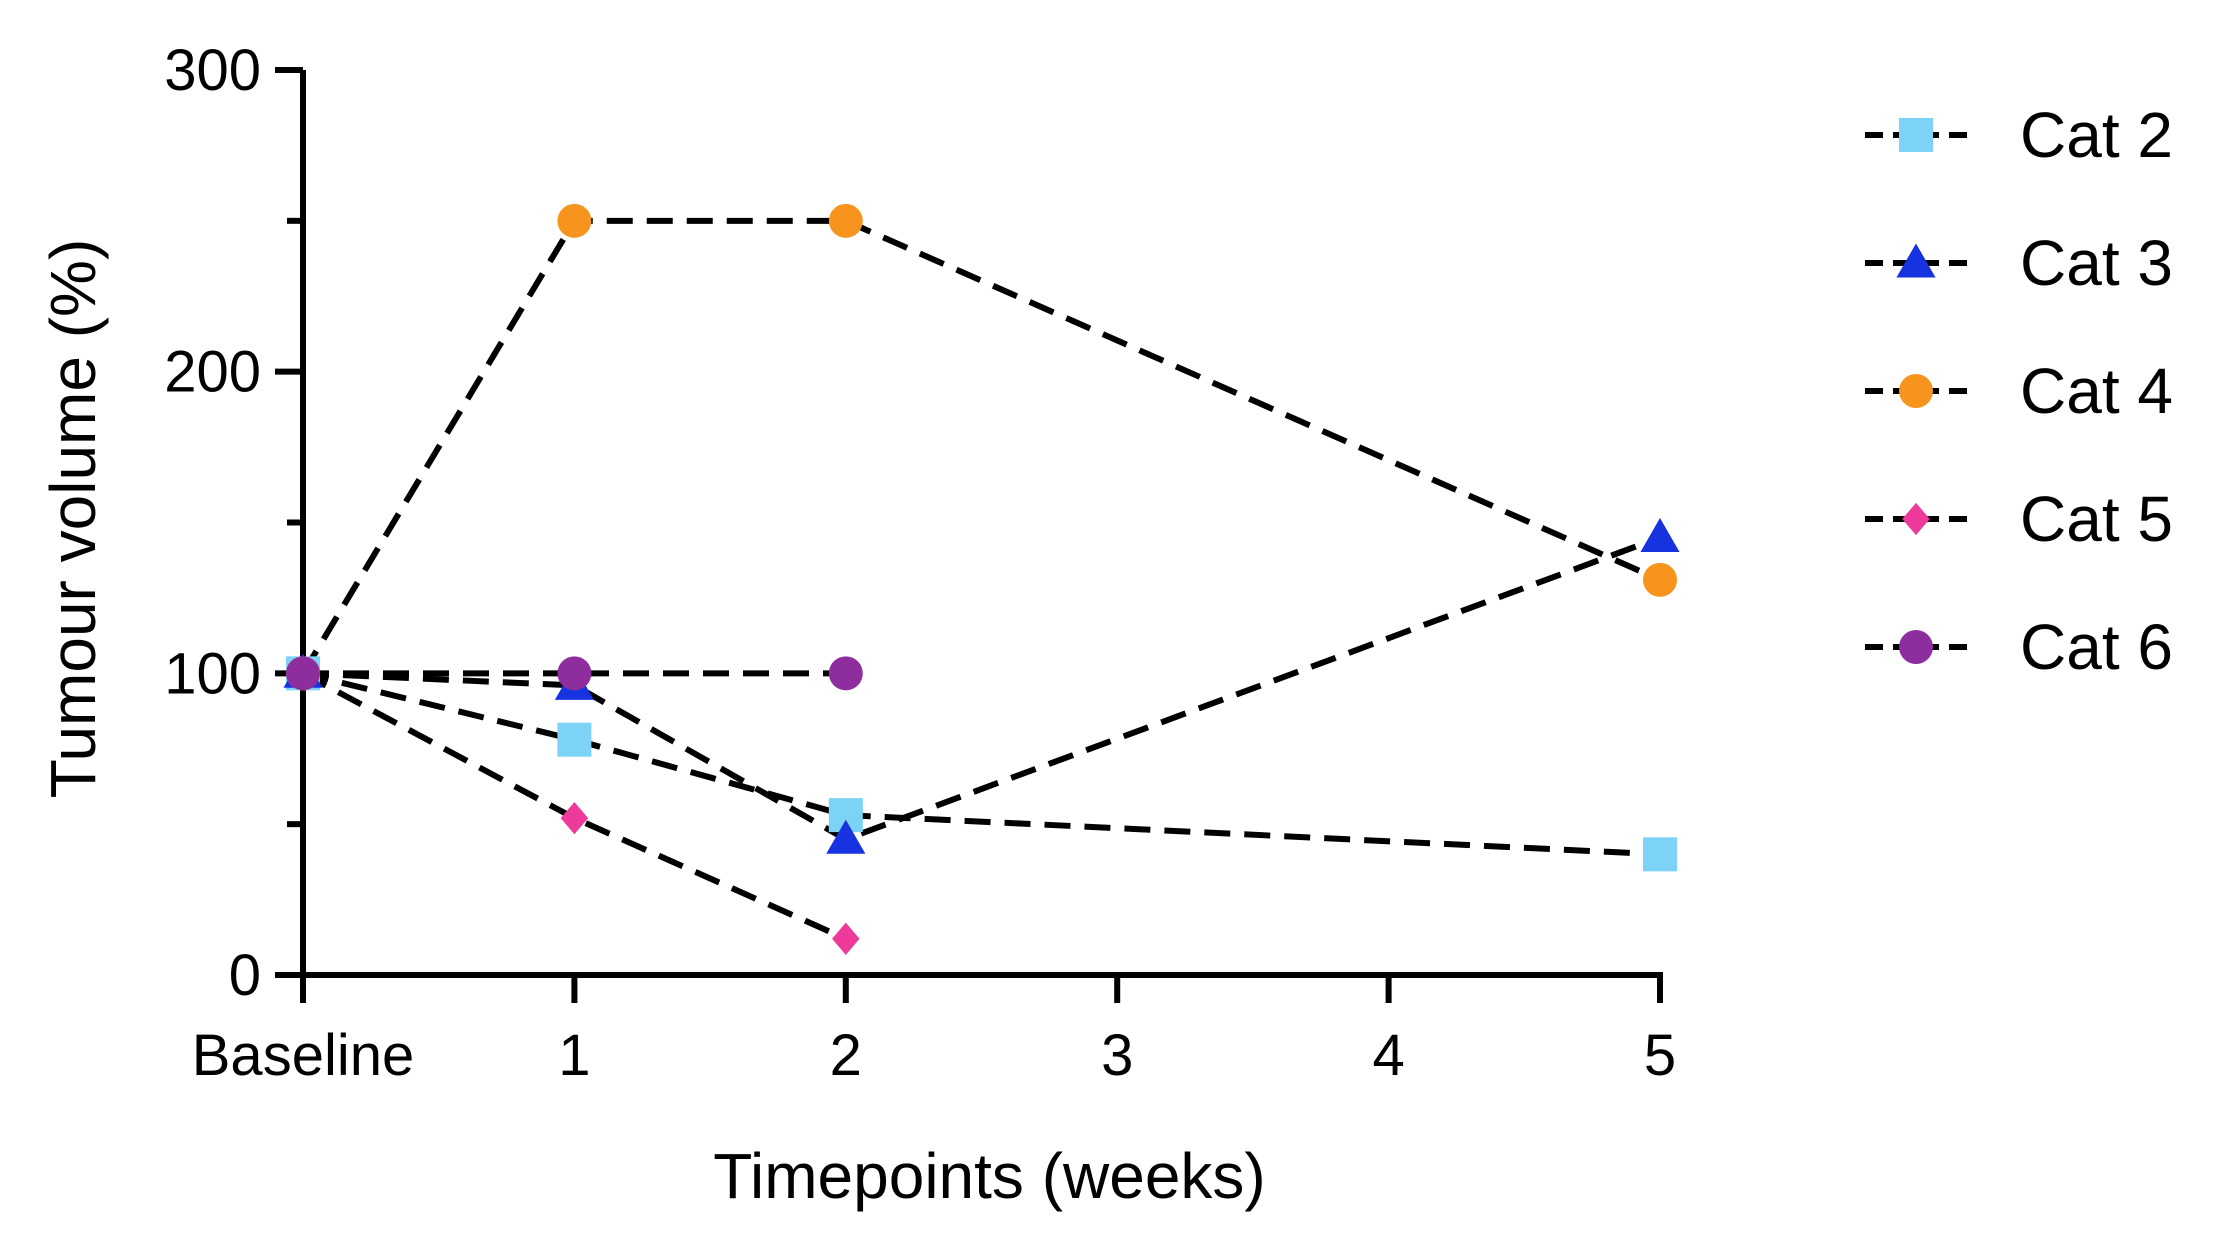  I want to click on x-tick-label: 4, so click(1388, 1055).